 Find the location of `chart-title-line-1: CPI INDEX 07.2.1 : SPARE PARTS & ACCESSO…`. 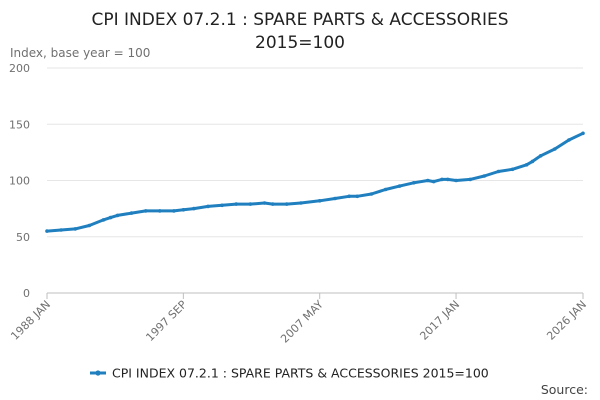

chart-title-line-1: CPI INDEX 07.2.1 : SPARE PARTS & ACCESSO… is located at coordinates (299, 20).